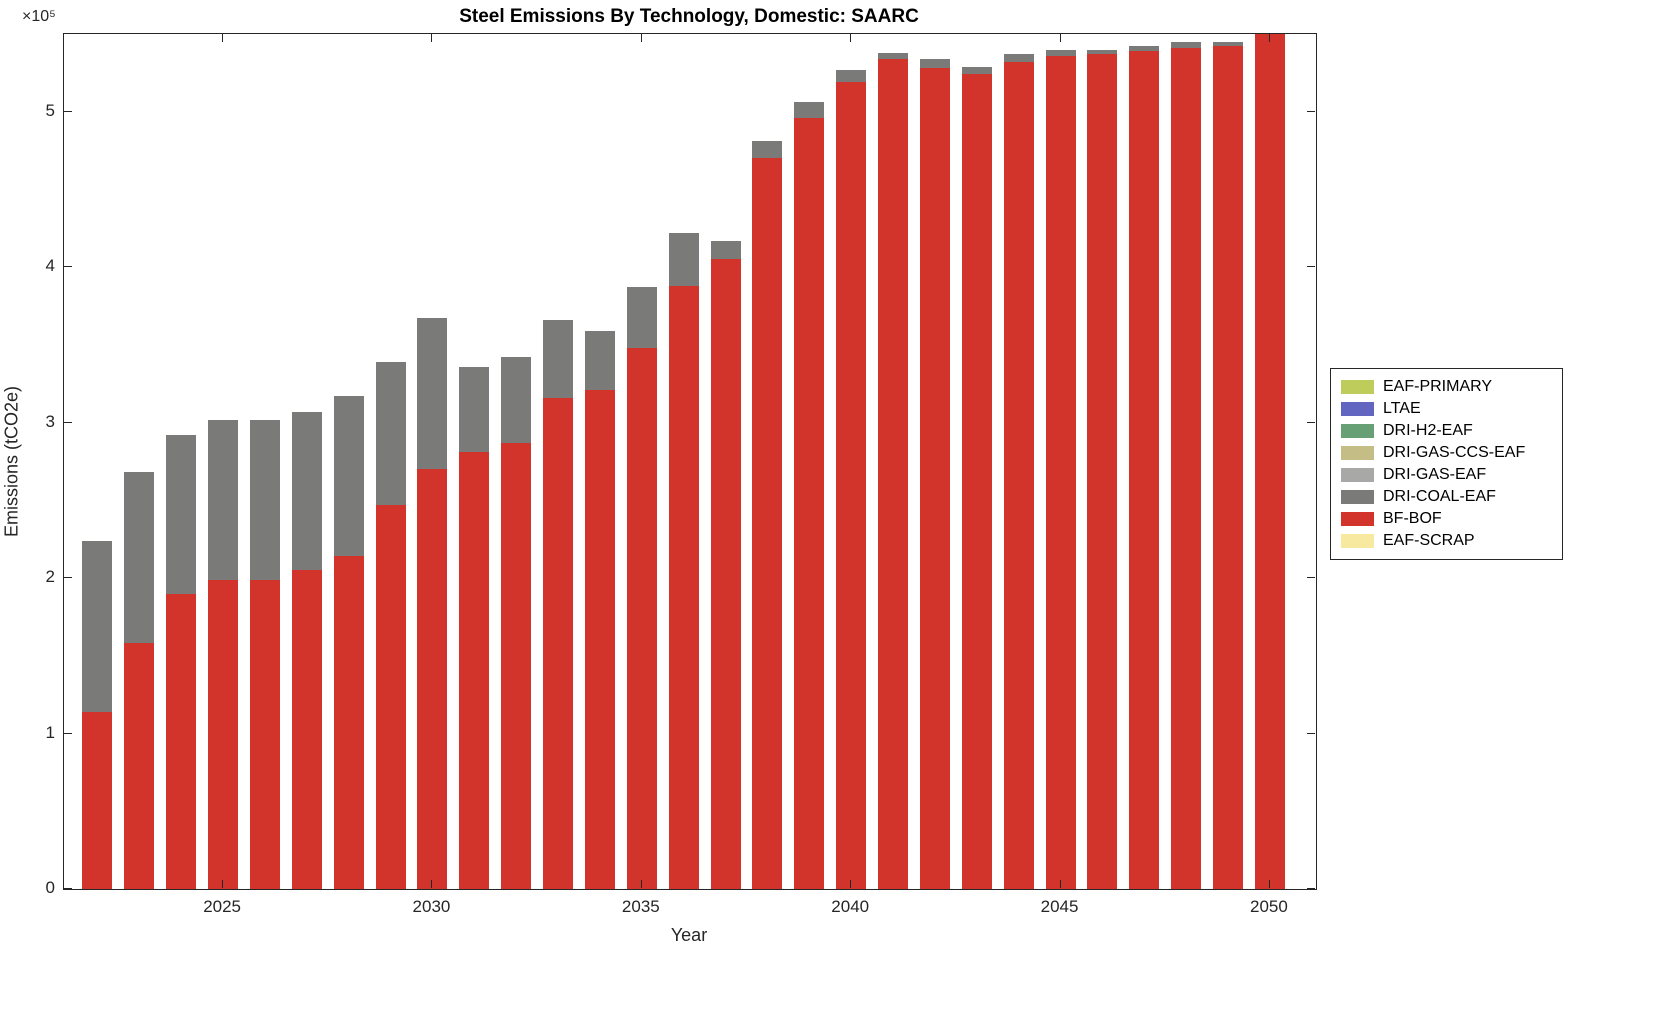 The image size is (1679, 1022). Describe the element at coordinates (1144, 470) in the screenshot. I see `bar-segment-bf-bof-2047` at that location.